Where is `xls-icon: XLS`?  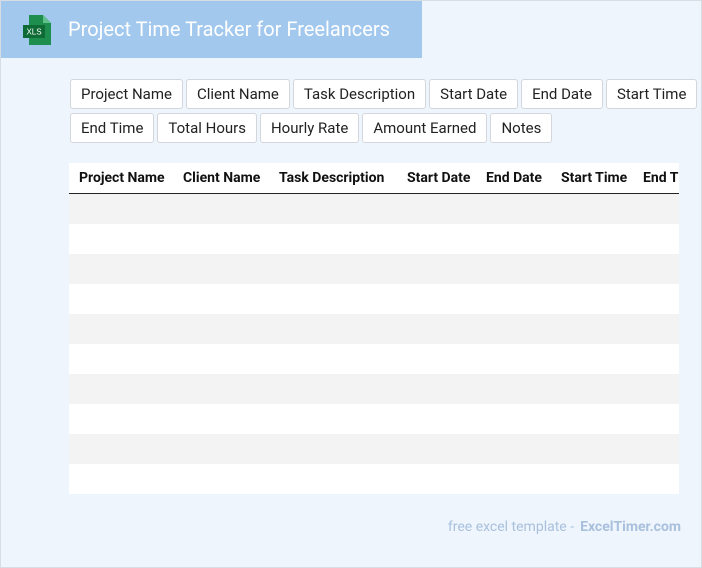
xls-icon: XLS is located at coordinates (37, 30).